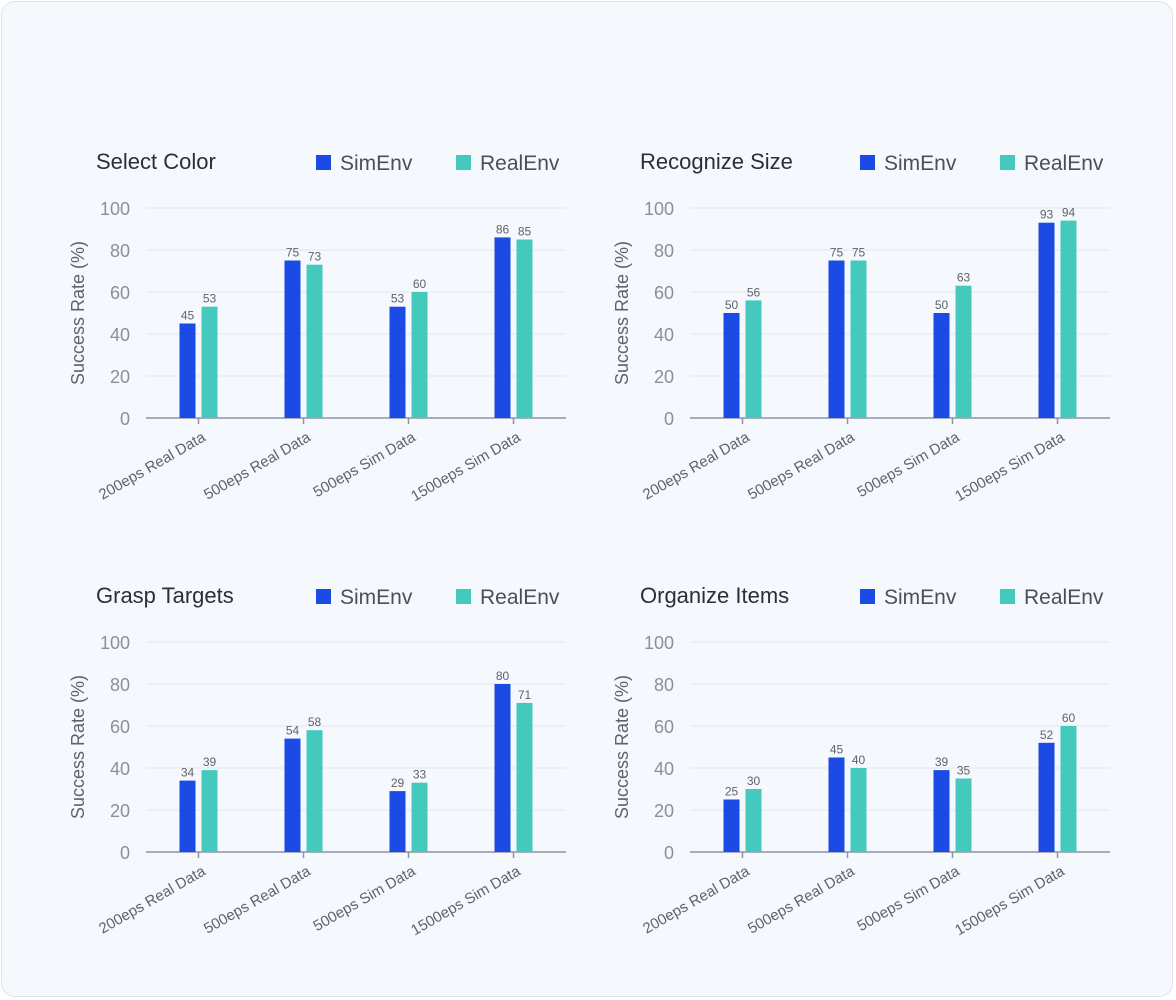  I want to click on data-label: 56, so click(754, 292).